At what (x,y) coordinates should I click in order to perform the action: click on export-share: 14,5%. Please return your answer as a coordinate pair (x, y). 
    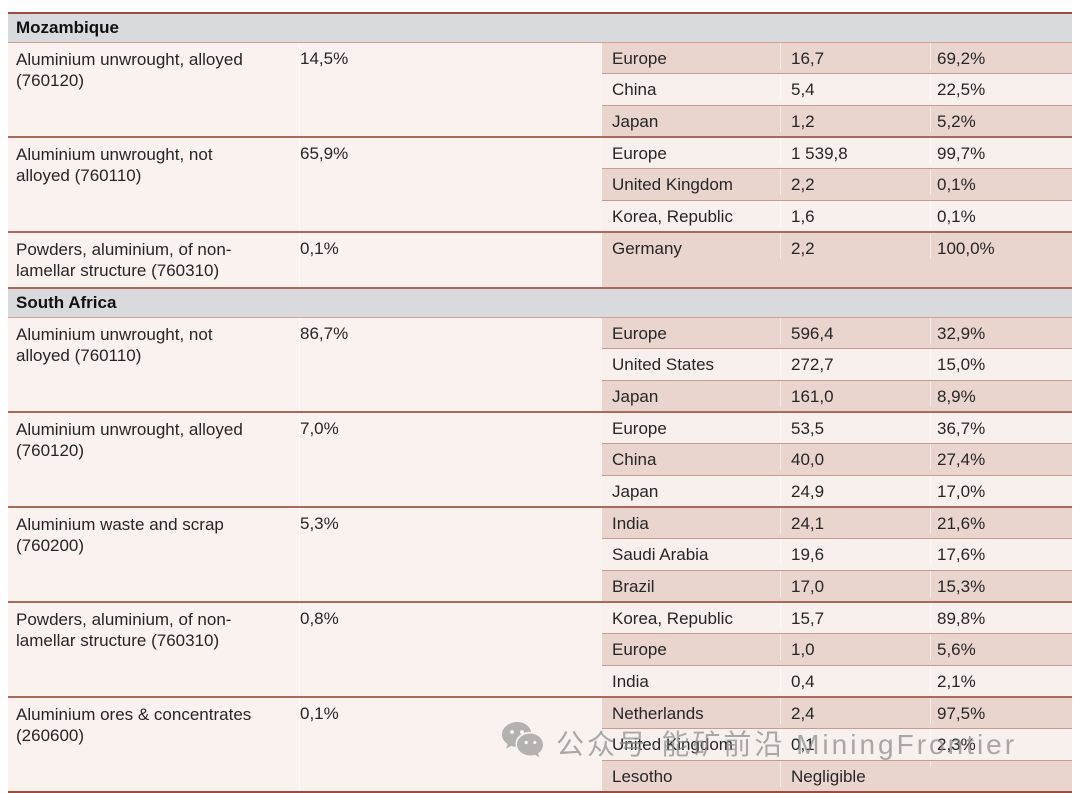
    Looking at the image, I should click on (324, 58).